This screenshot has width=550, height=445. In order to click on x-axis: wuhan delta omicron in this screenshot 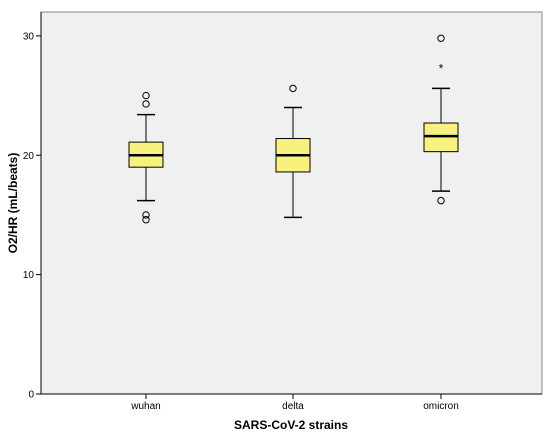, I will do `click(291, 402)`.